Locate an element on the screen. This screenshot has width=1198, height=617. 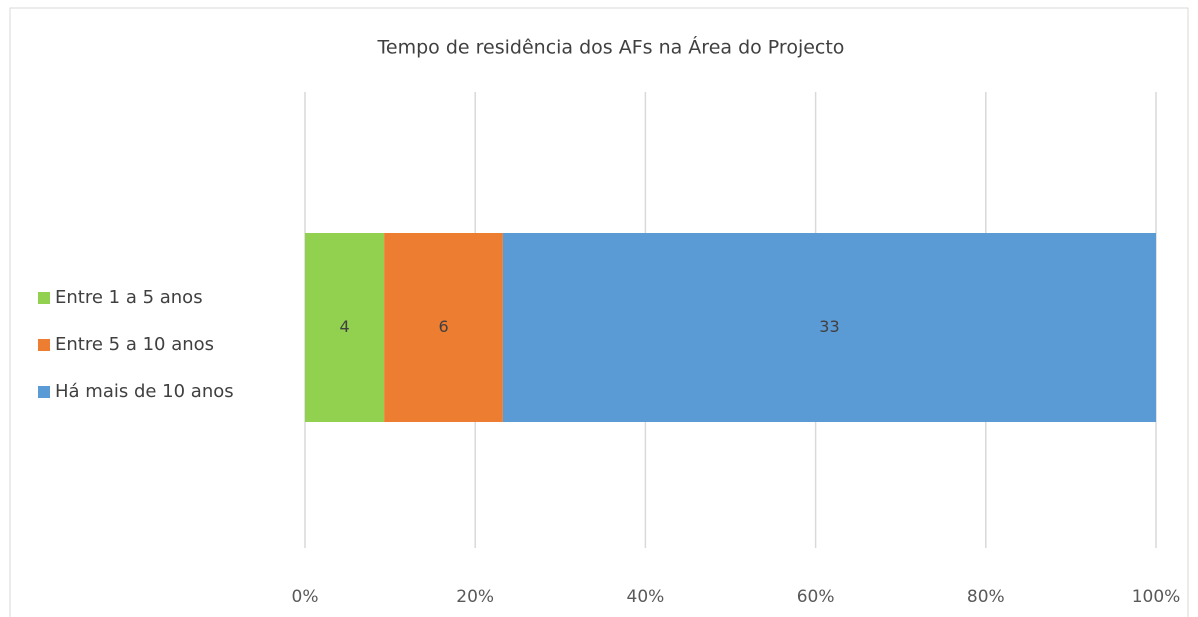
data-label: 33 is located at coordinates (829, 326).